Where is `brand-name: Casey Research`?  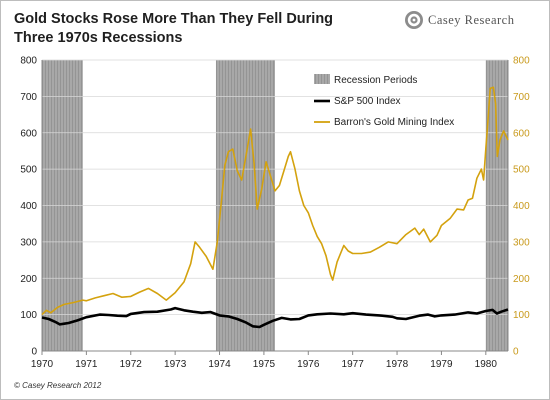
brand-name: Casey Research is located at coordinates (471, 19).